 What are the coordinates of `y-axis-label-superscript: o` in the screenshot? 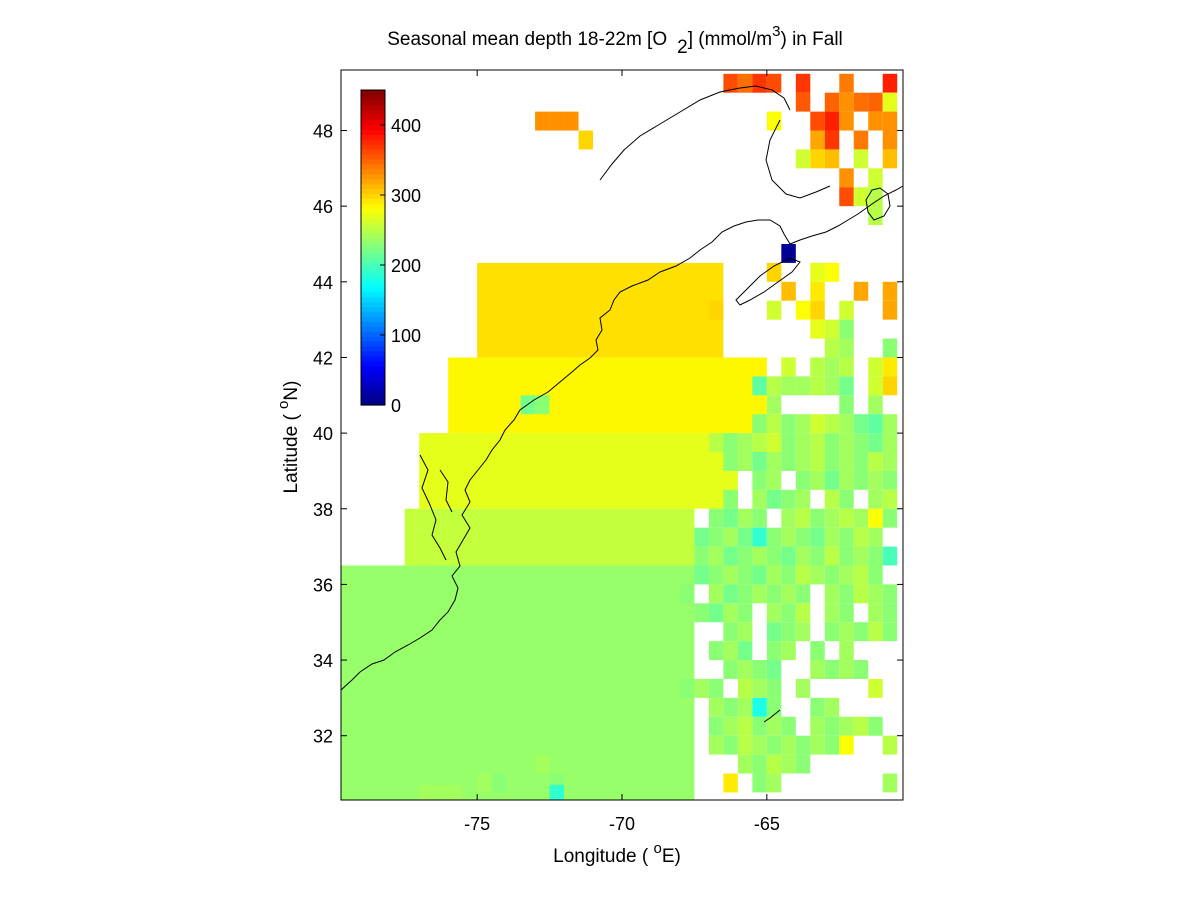 It's located at (283, 405).